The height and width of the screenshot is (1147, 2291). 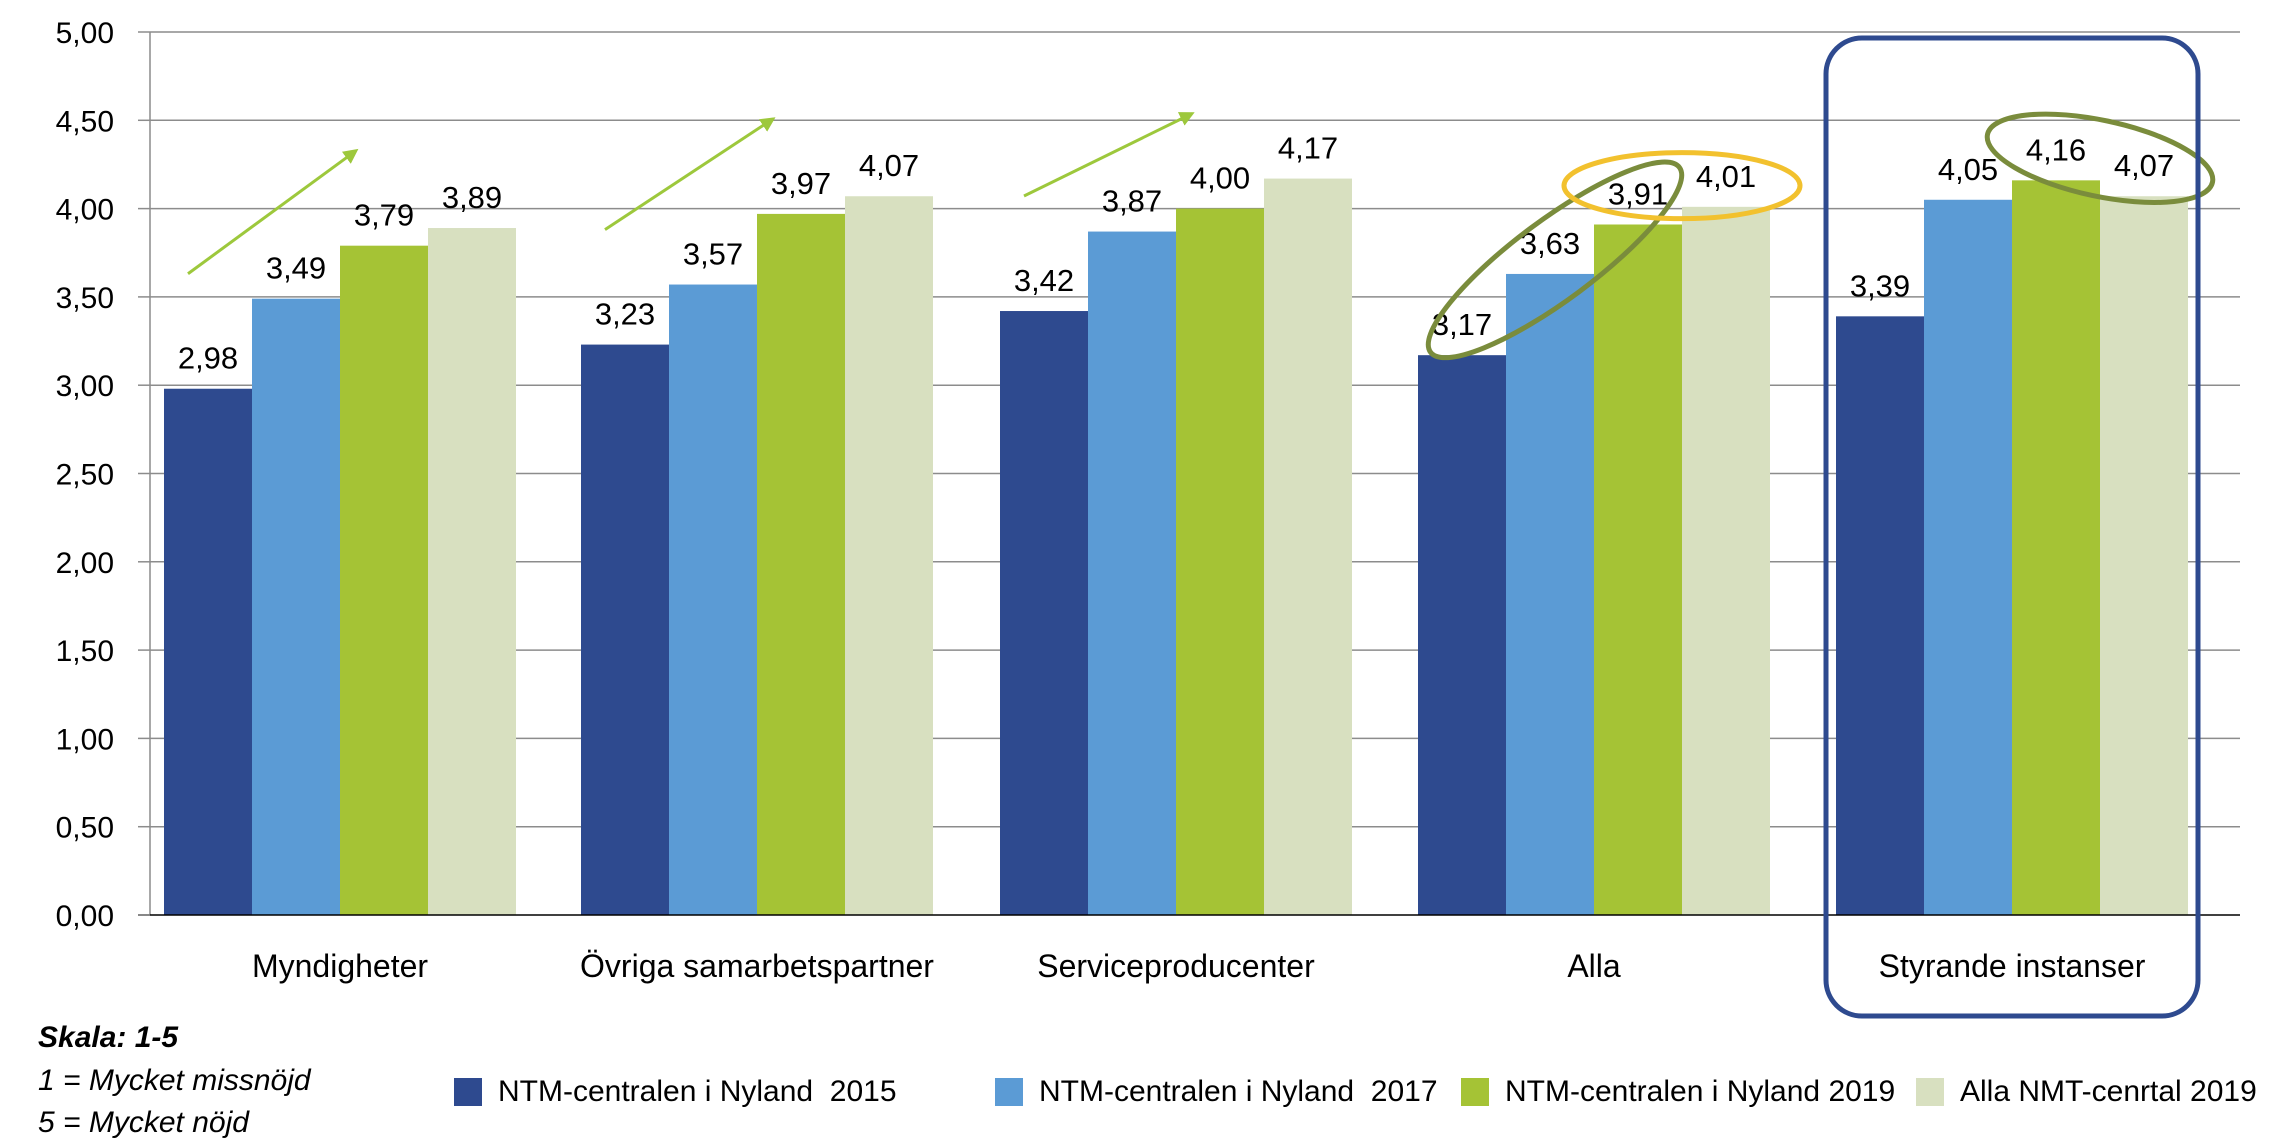 I want to click on data-label: 3,91, so click(x=1638, y=193).